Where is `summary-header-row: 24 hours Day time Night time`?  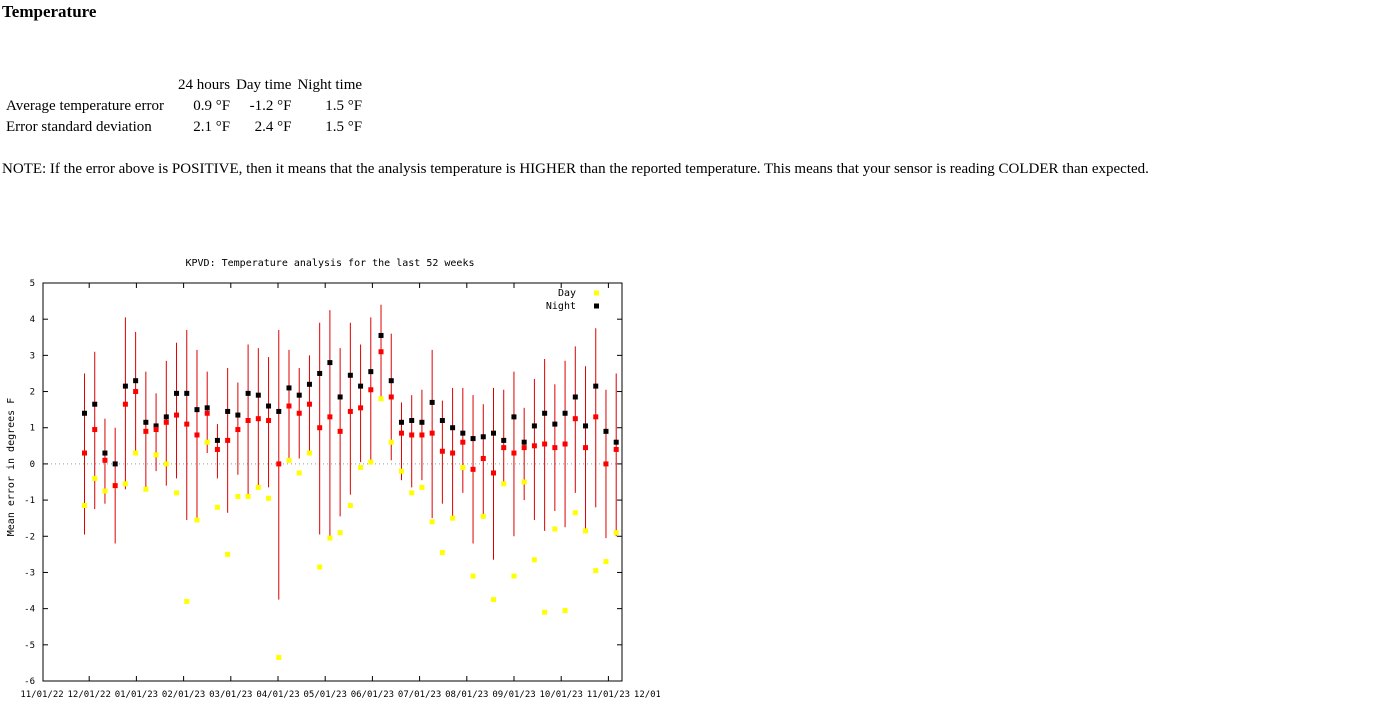
summary-header-row: 24 hours Day time Night time is located at coordinates (184, 85).